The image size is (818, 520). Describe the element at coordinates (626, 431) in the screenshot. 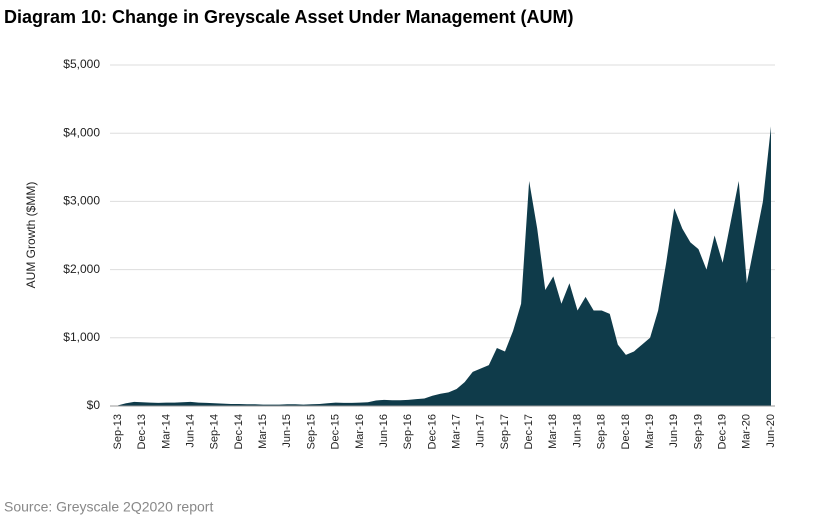

I see `x-tick-label: Dec-18` at that location.